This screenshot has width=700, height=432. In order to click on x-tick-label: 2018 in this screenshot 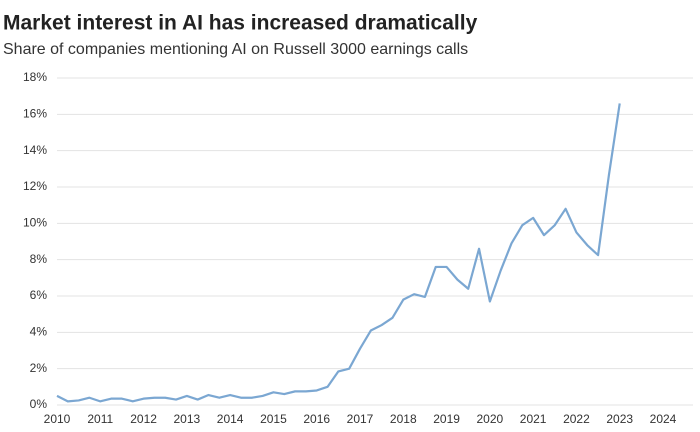, I will do `click(403, 419)`.